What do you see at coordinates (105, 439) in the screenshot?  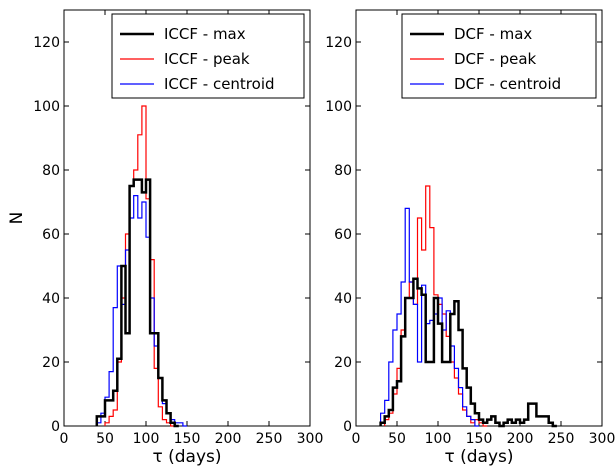 I see `iccf-x-tick-label: 50` at bounding box center [105, 439].